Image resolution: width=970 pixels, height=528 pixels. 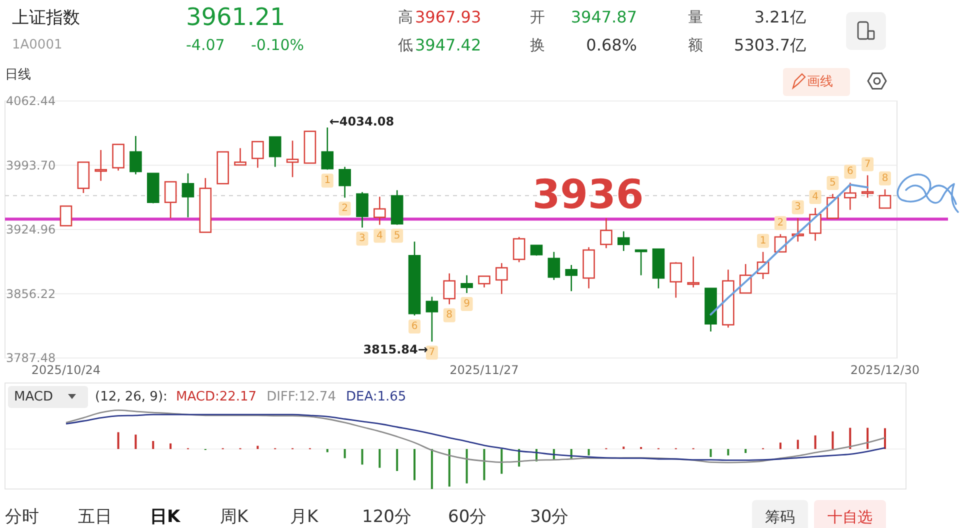 I want to click on y-tick-label: 3787.48, so click(x=31, y=358).